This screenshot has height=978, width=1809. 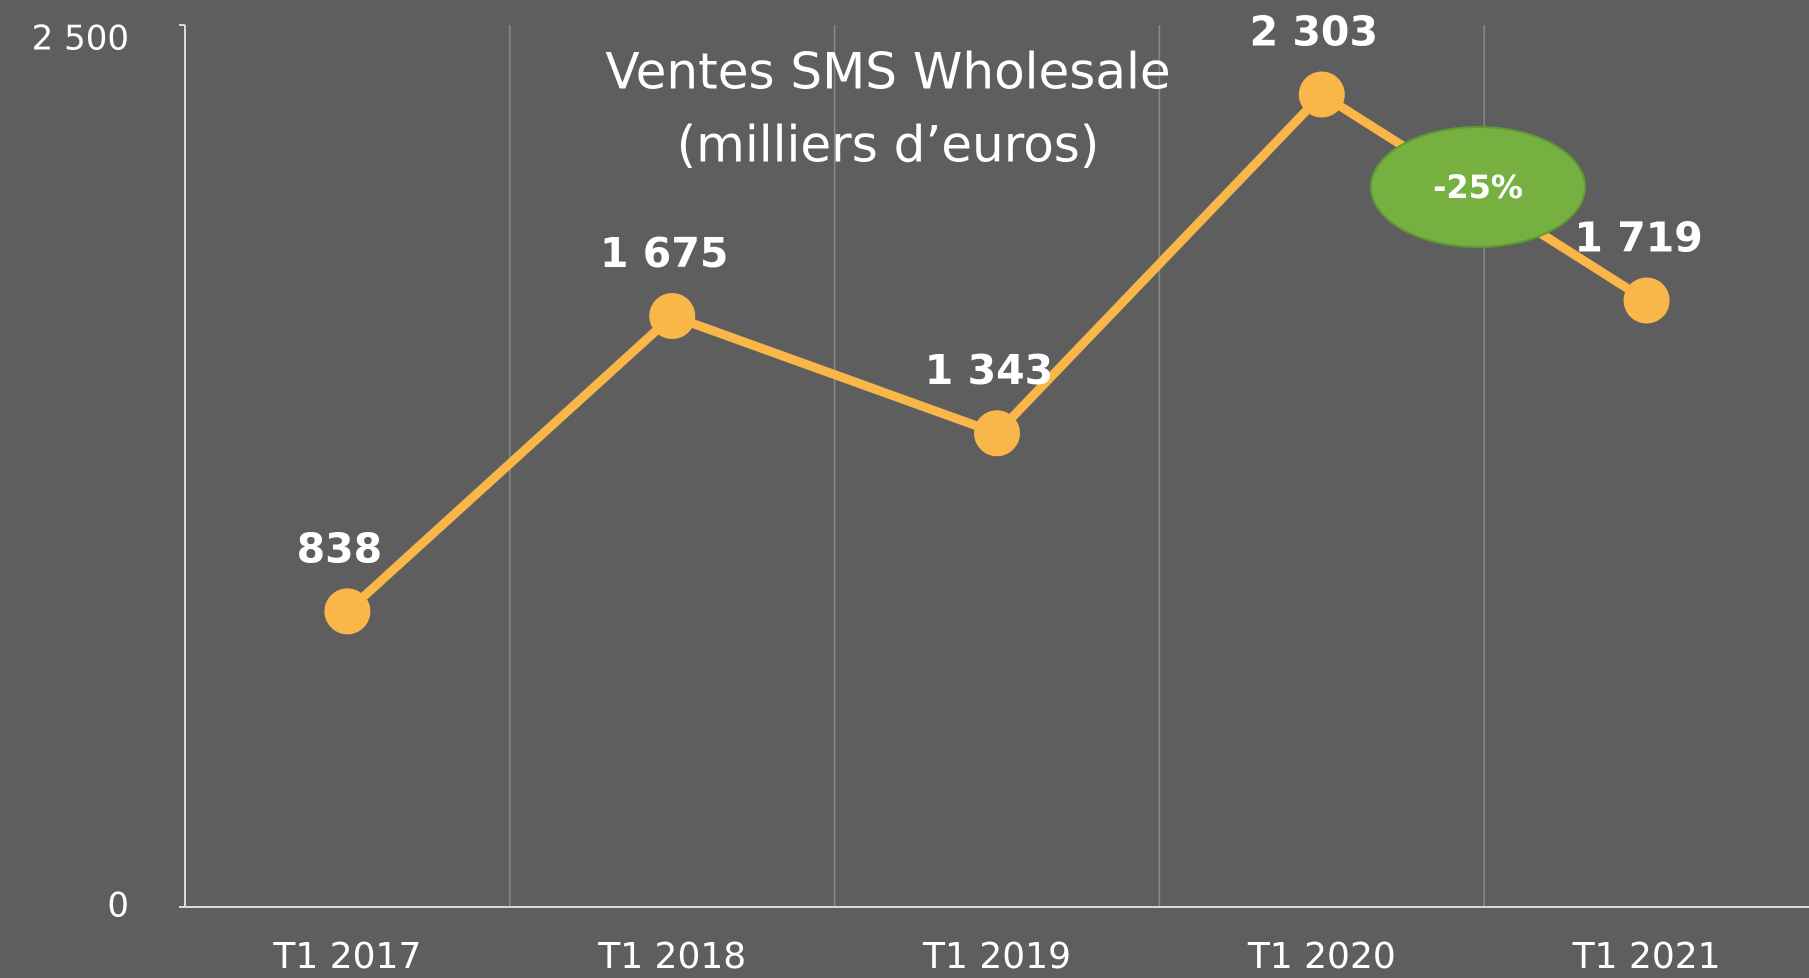 What do you see at coordinates (80, 39) in the screenshot?
I see `y-tick-label: 2 500` at bounding box center [80, 39].